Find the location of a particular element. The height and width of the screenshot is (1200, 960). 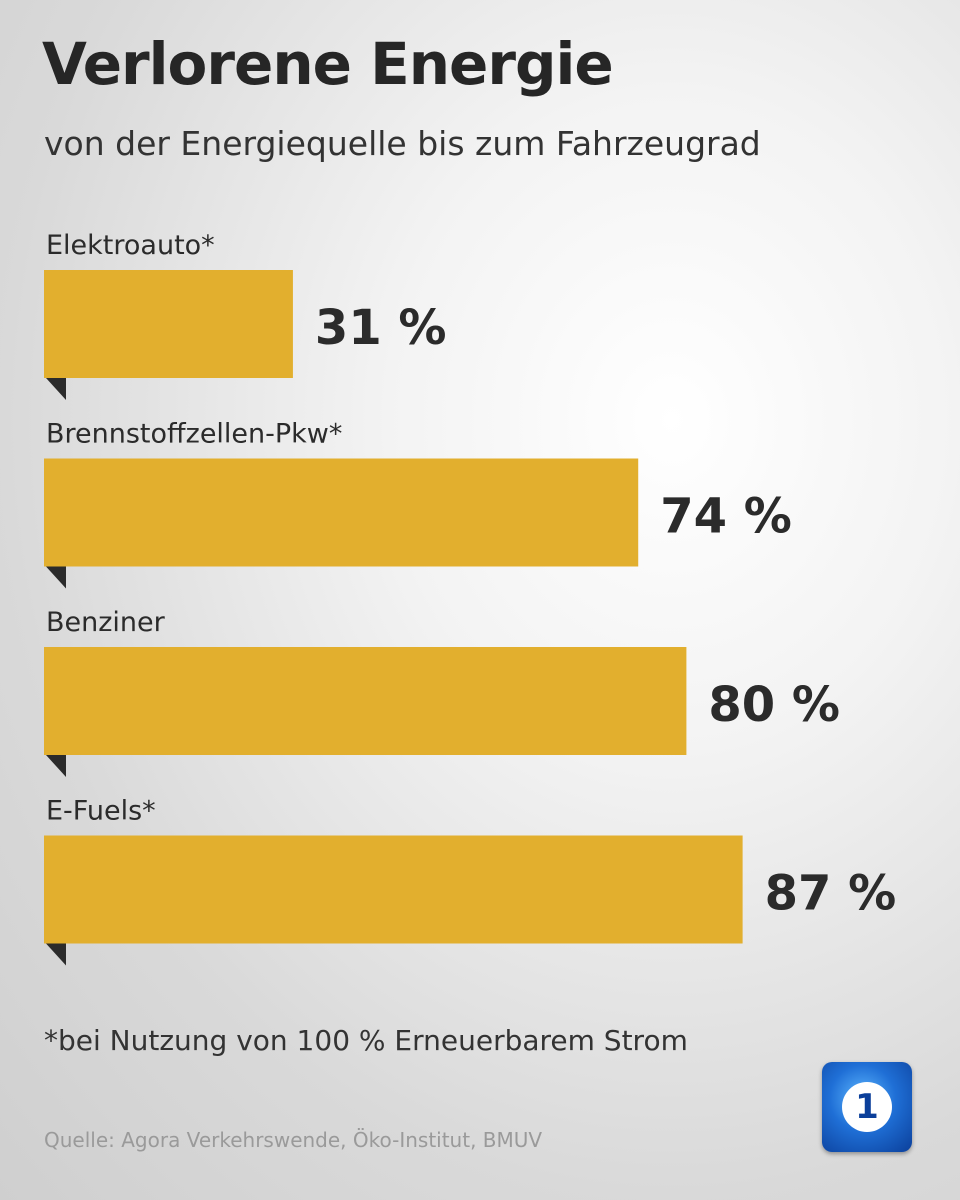

tagesschau-logo-icon: 1 is located at coordinates (867, 1107).